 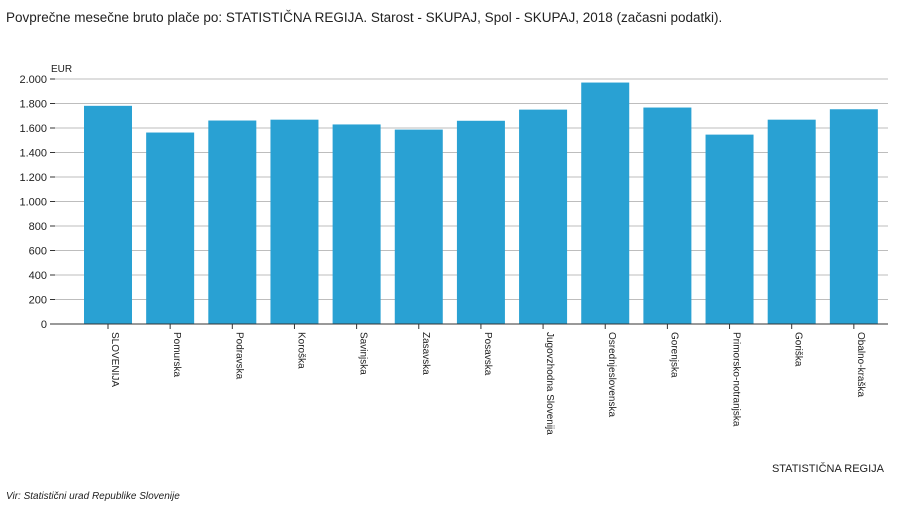 I want to click on y-tick-label: 0, so click(x=44, y=325).